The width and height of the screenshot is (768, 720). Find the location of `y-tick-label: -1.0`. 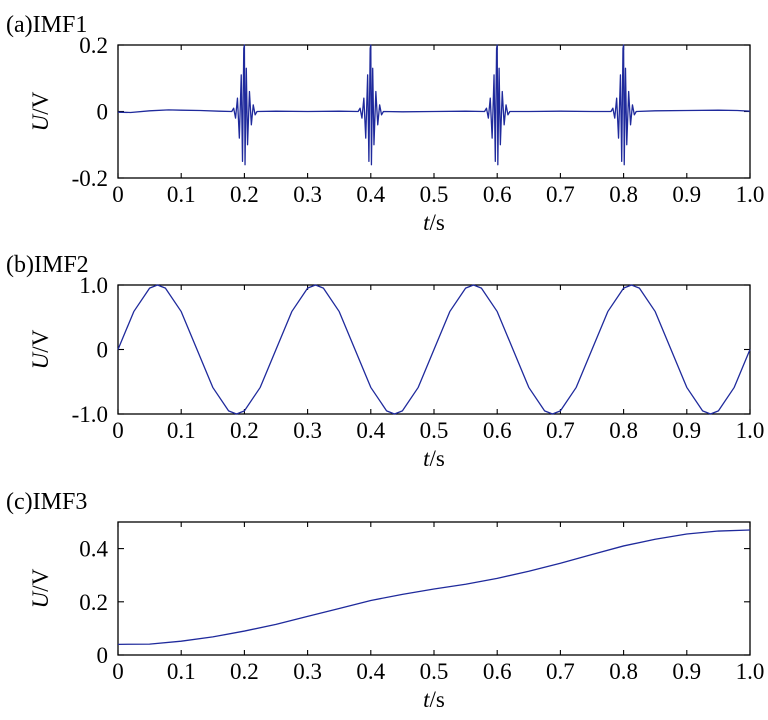

y-tick-label: -1.0 is located at coordinates (90, 414).